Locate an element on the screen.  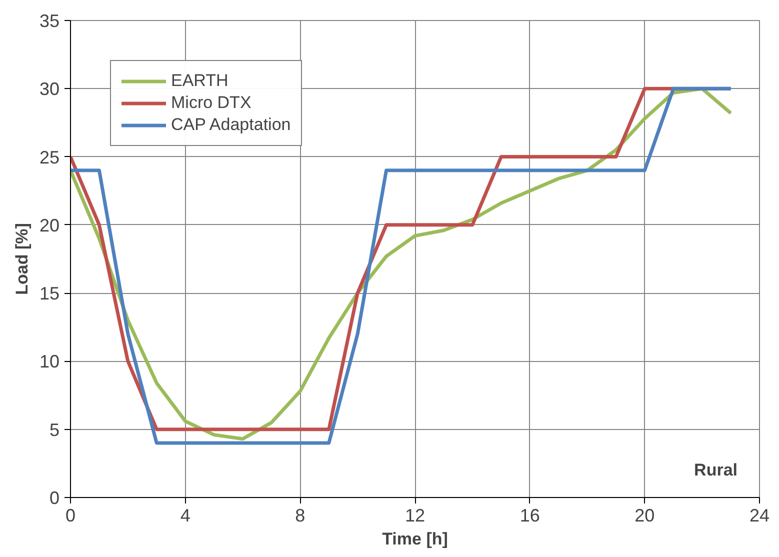
y-tick-label: 20 is located at coordinates (49, 225).